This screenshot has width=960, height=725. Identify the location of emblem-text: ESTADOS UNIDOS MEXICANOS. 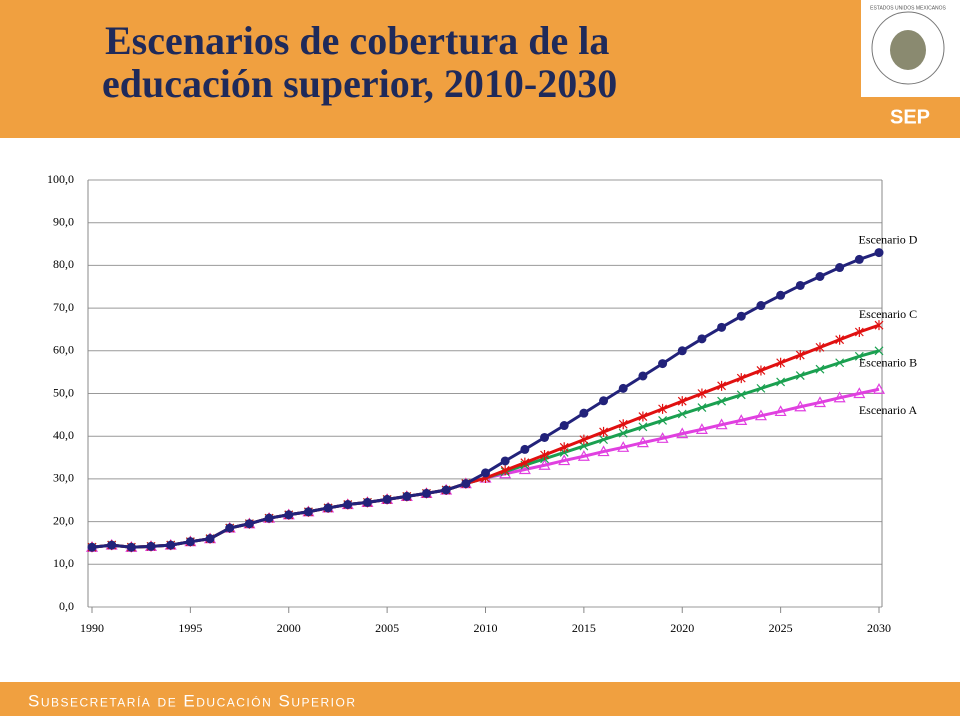
(908, 8).